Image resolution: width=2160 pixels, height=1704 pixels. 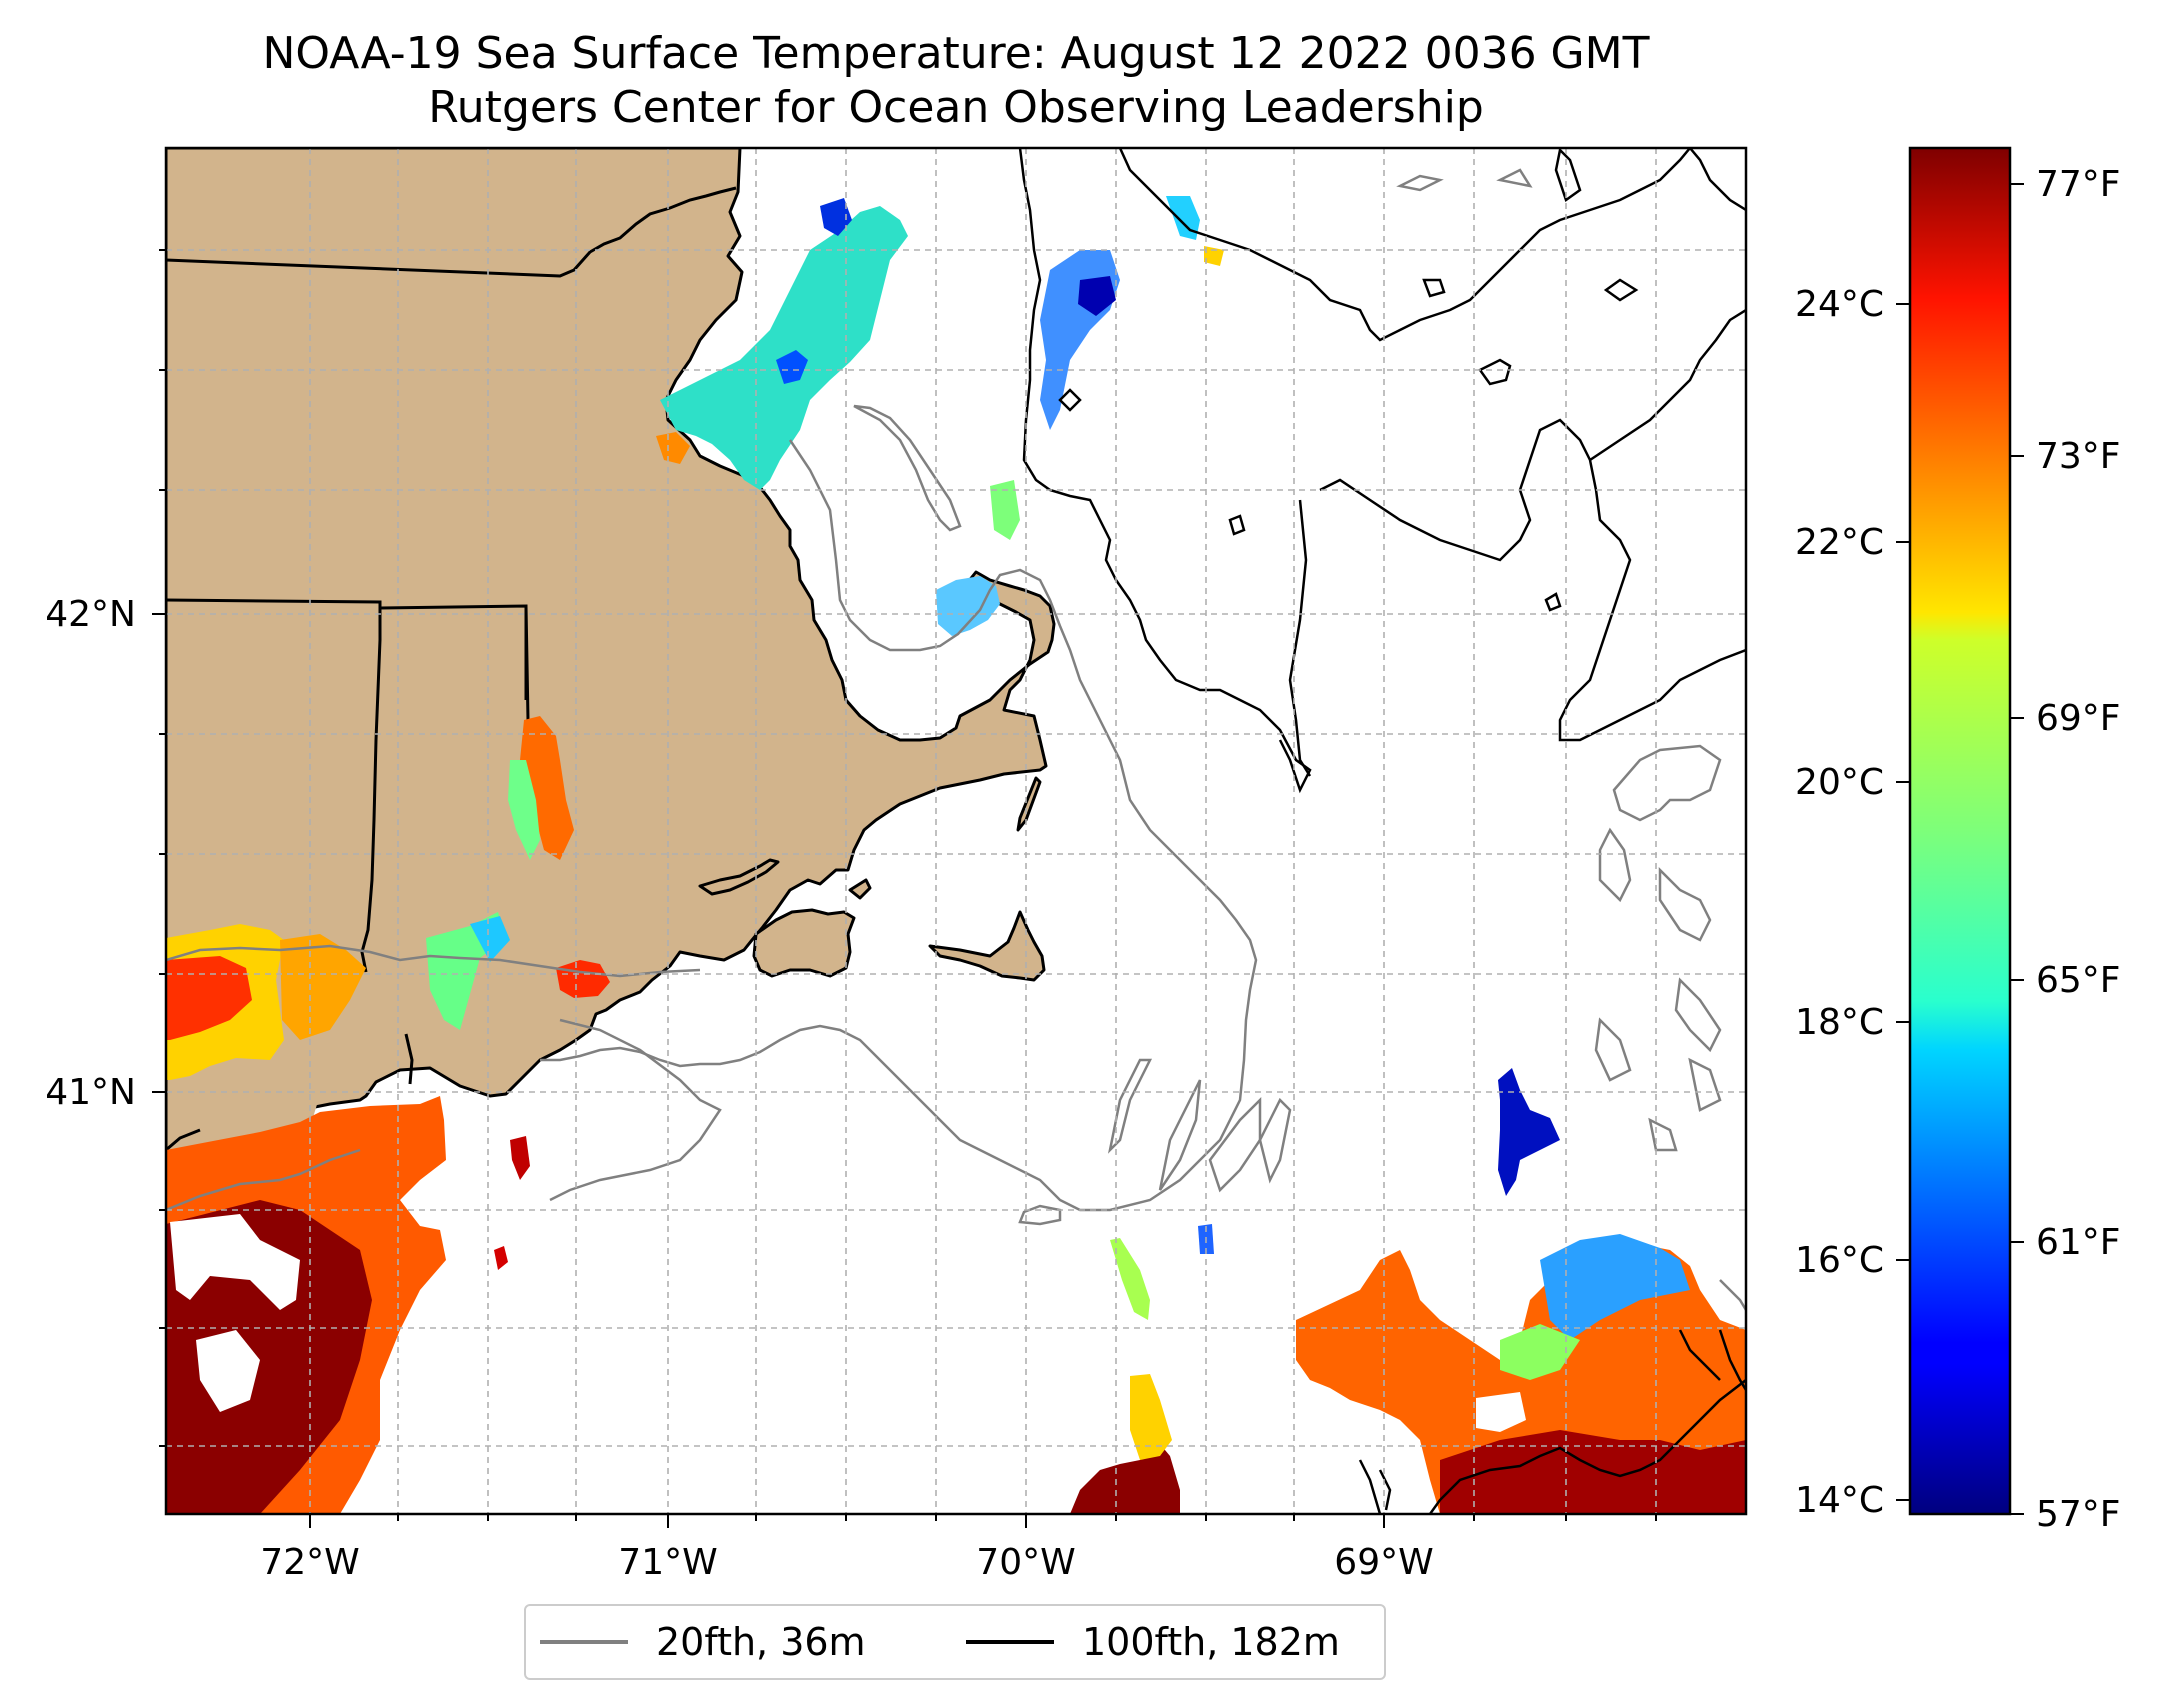 What do you see at coordinates (860, 889) in the screenshot?
I see `small-island` at bounding box center [860, 889].